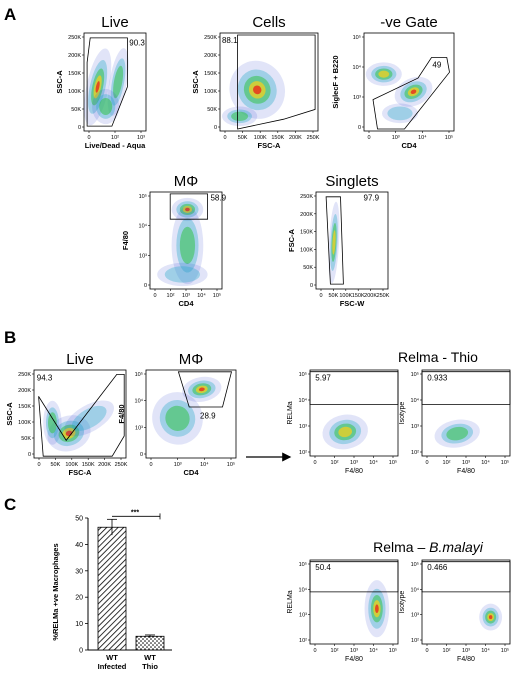  What do you see at coordinates (79, 519) in the screenshot?
I see `bar-ytick-label: 50` at bounding box center [79, 519].